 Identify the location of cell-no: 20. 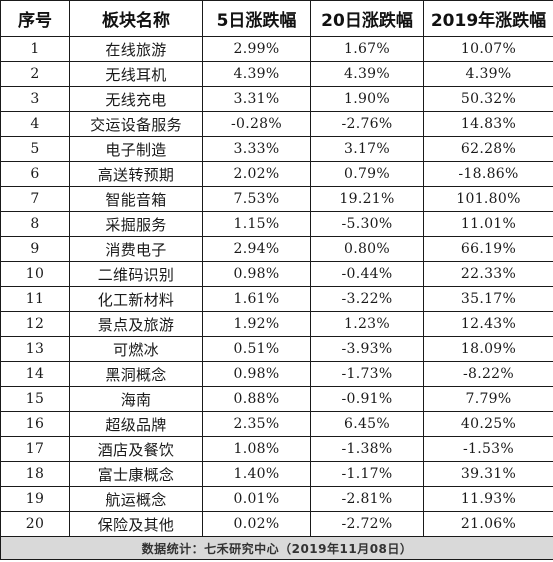
(35, 524).